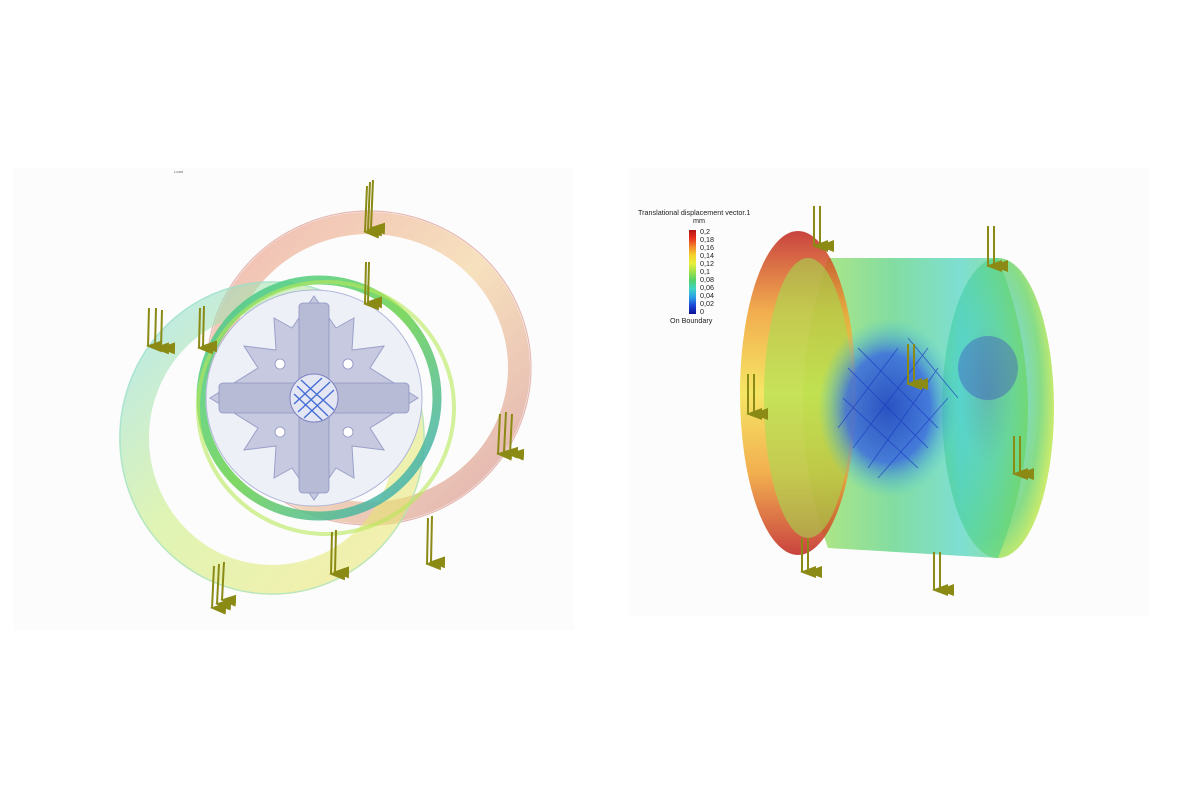 The width and height of the screenshot is (1200, 800). I want to click on inner-flange, so click(319, 398).